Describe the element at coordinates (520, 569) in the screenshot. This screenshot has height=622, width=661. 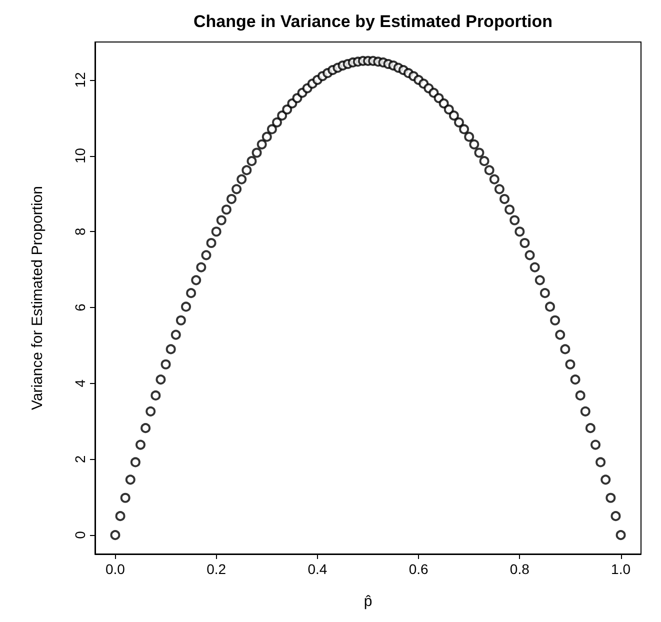
I see `x-tick-label: 0.8` at that location.